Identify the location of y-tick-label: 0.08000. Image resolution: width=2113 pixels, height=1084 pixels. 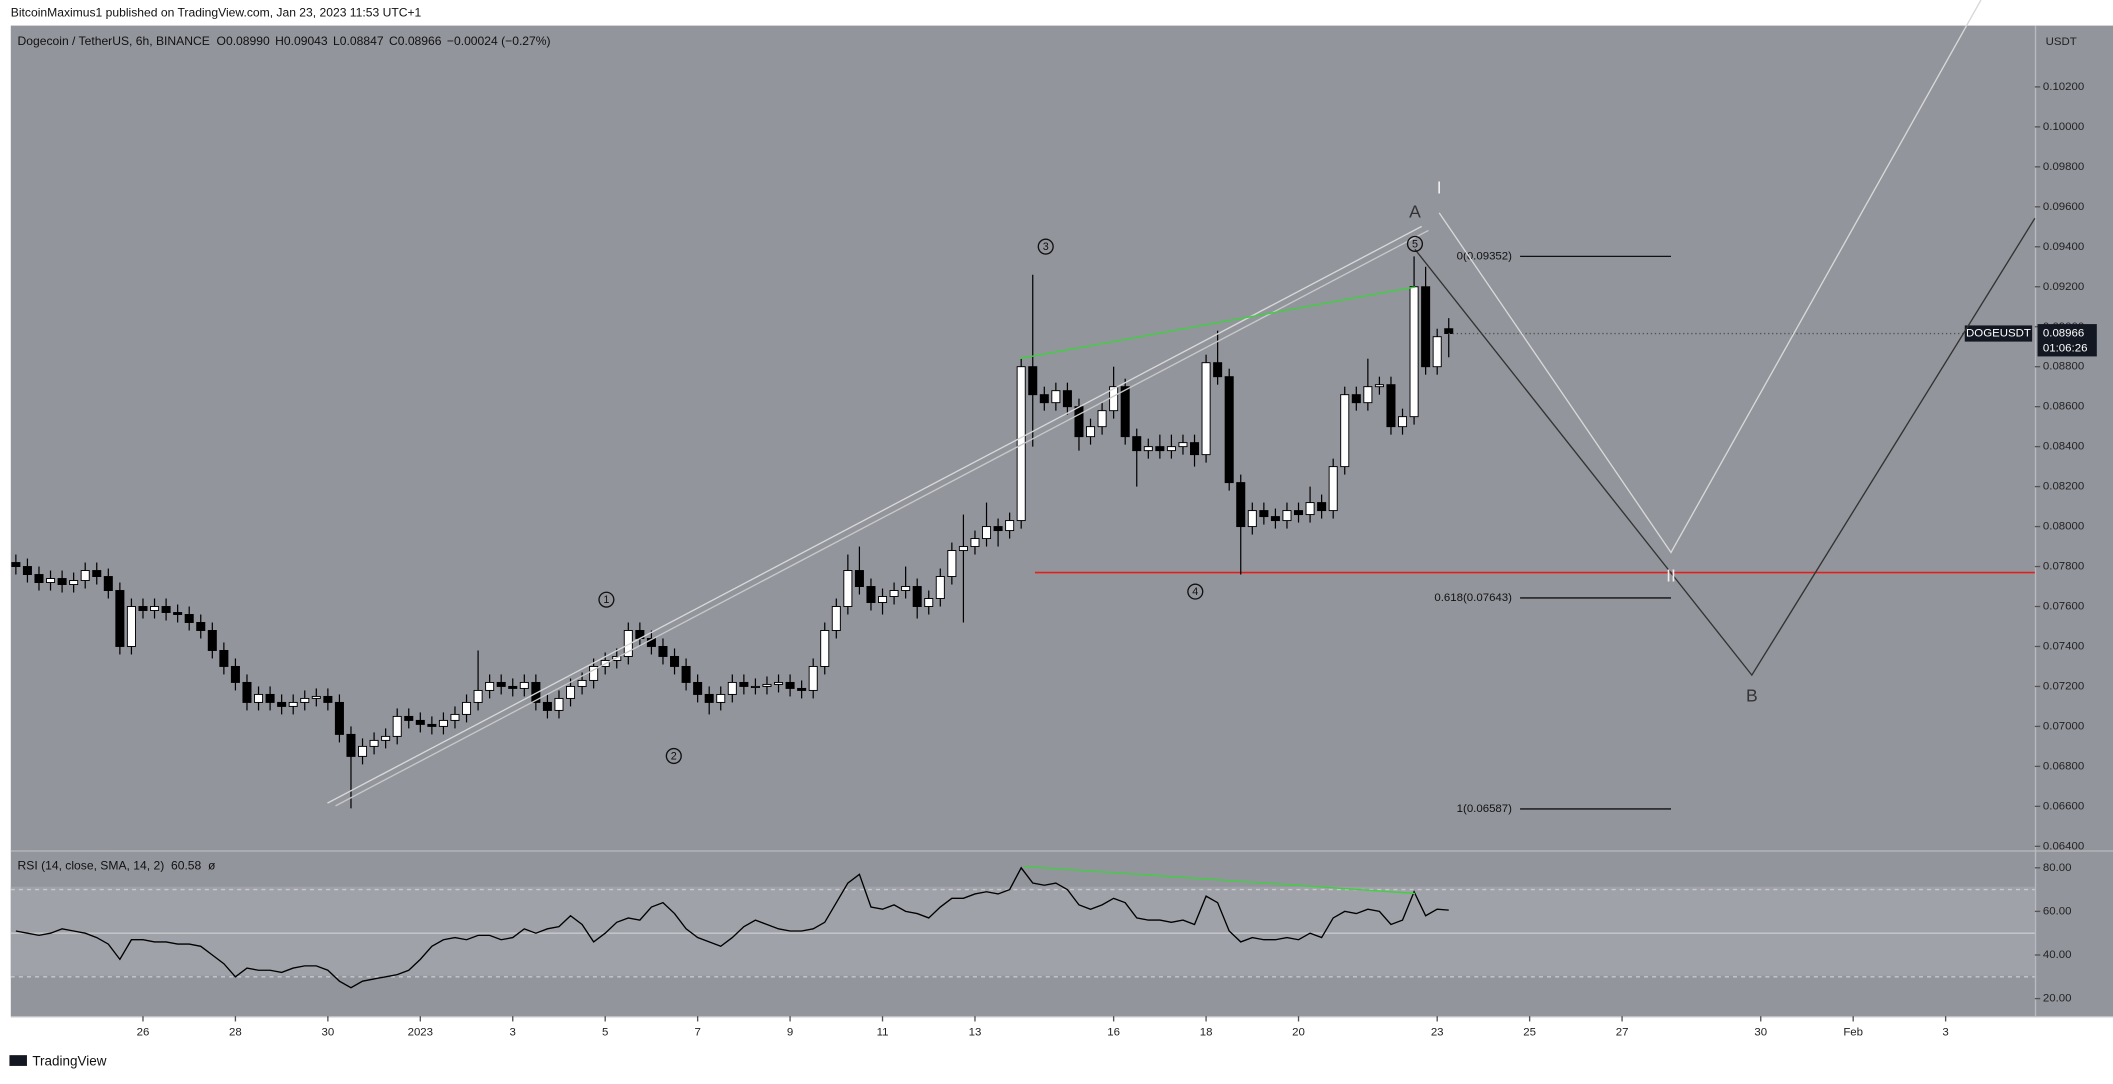
(2063, 527).